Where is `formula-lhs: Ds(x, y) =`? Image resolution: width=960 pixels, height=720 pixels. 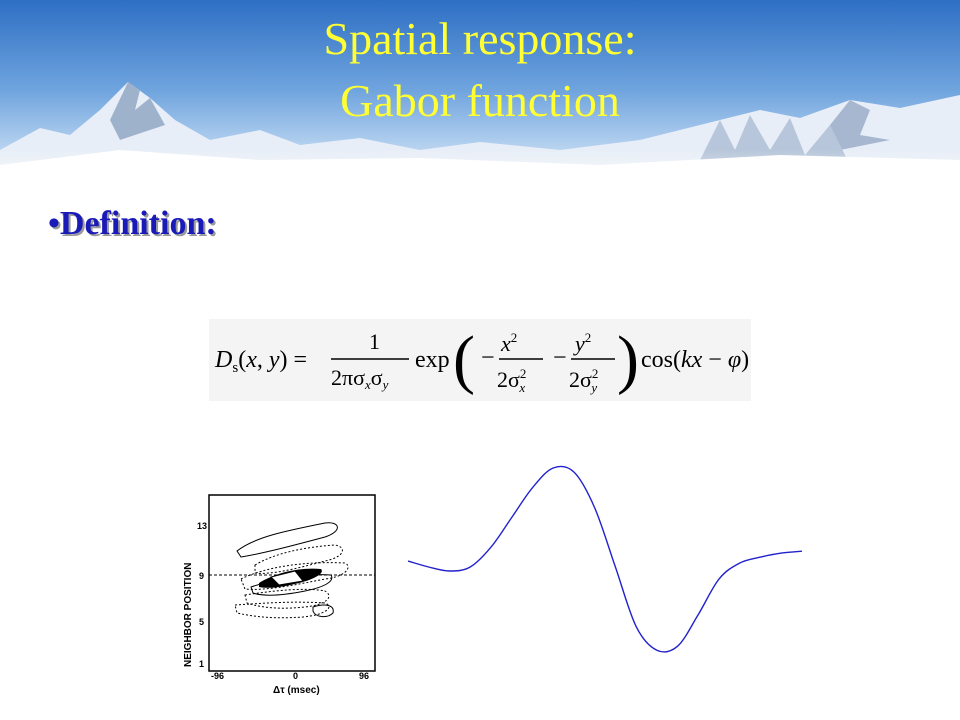 formula-lhs: Ds(x, y) = is located at coordinates (260, 361).